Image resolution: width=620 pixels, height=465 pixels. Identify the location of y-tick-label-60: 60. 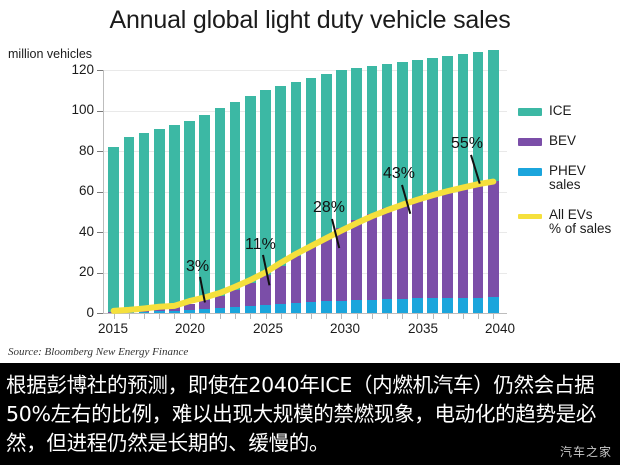
(86, 190).